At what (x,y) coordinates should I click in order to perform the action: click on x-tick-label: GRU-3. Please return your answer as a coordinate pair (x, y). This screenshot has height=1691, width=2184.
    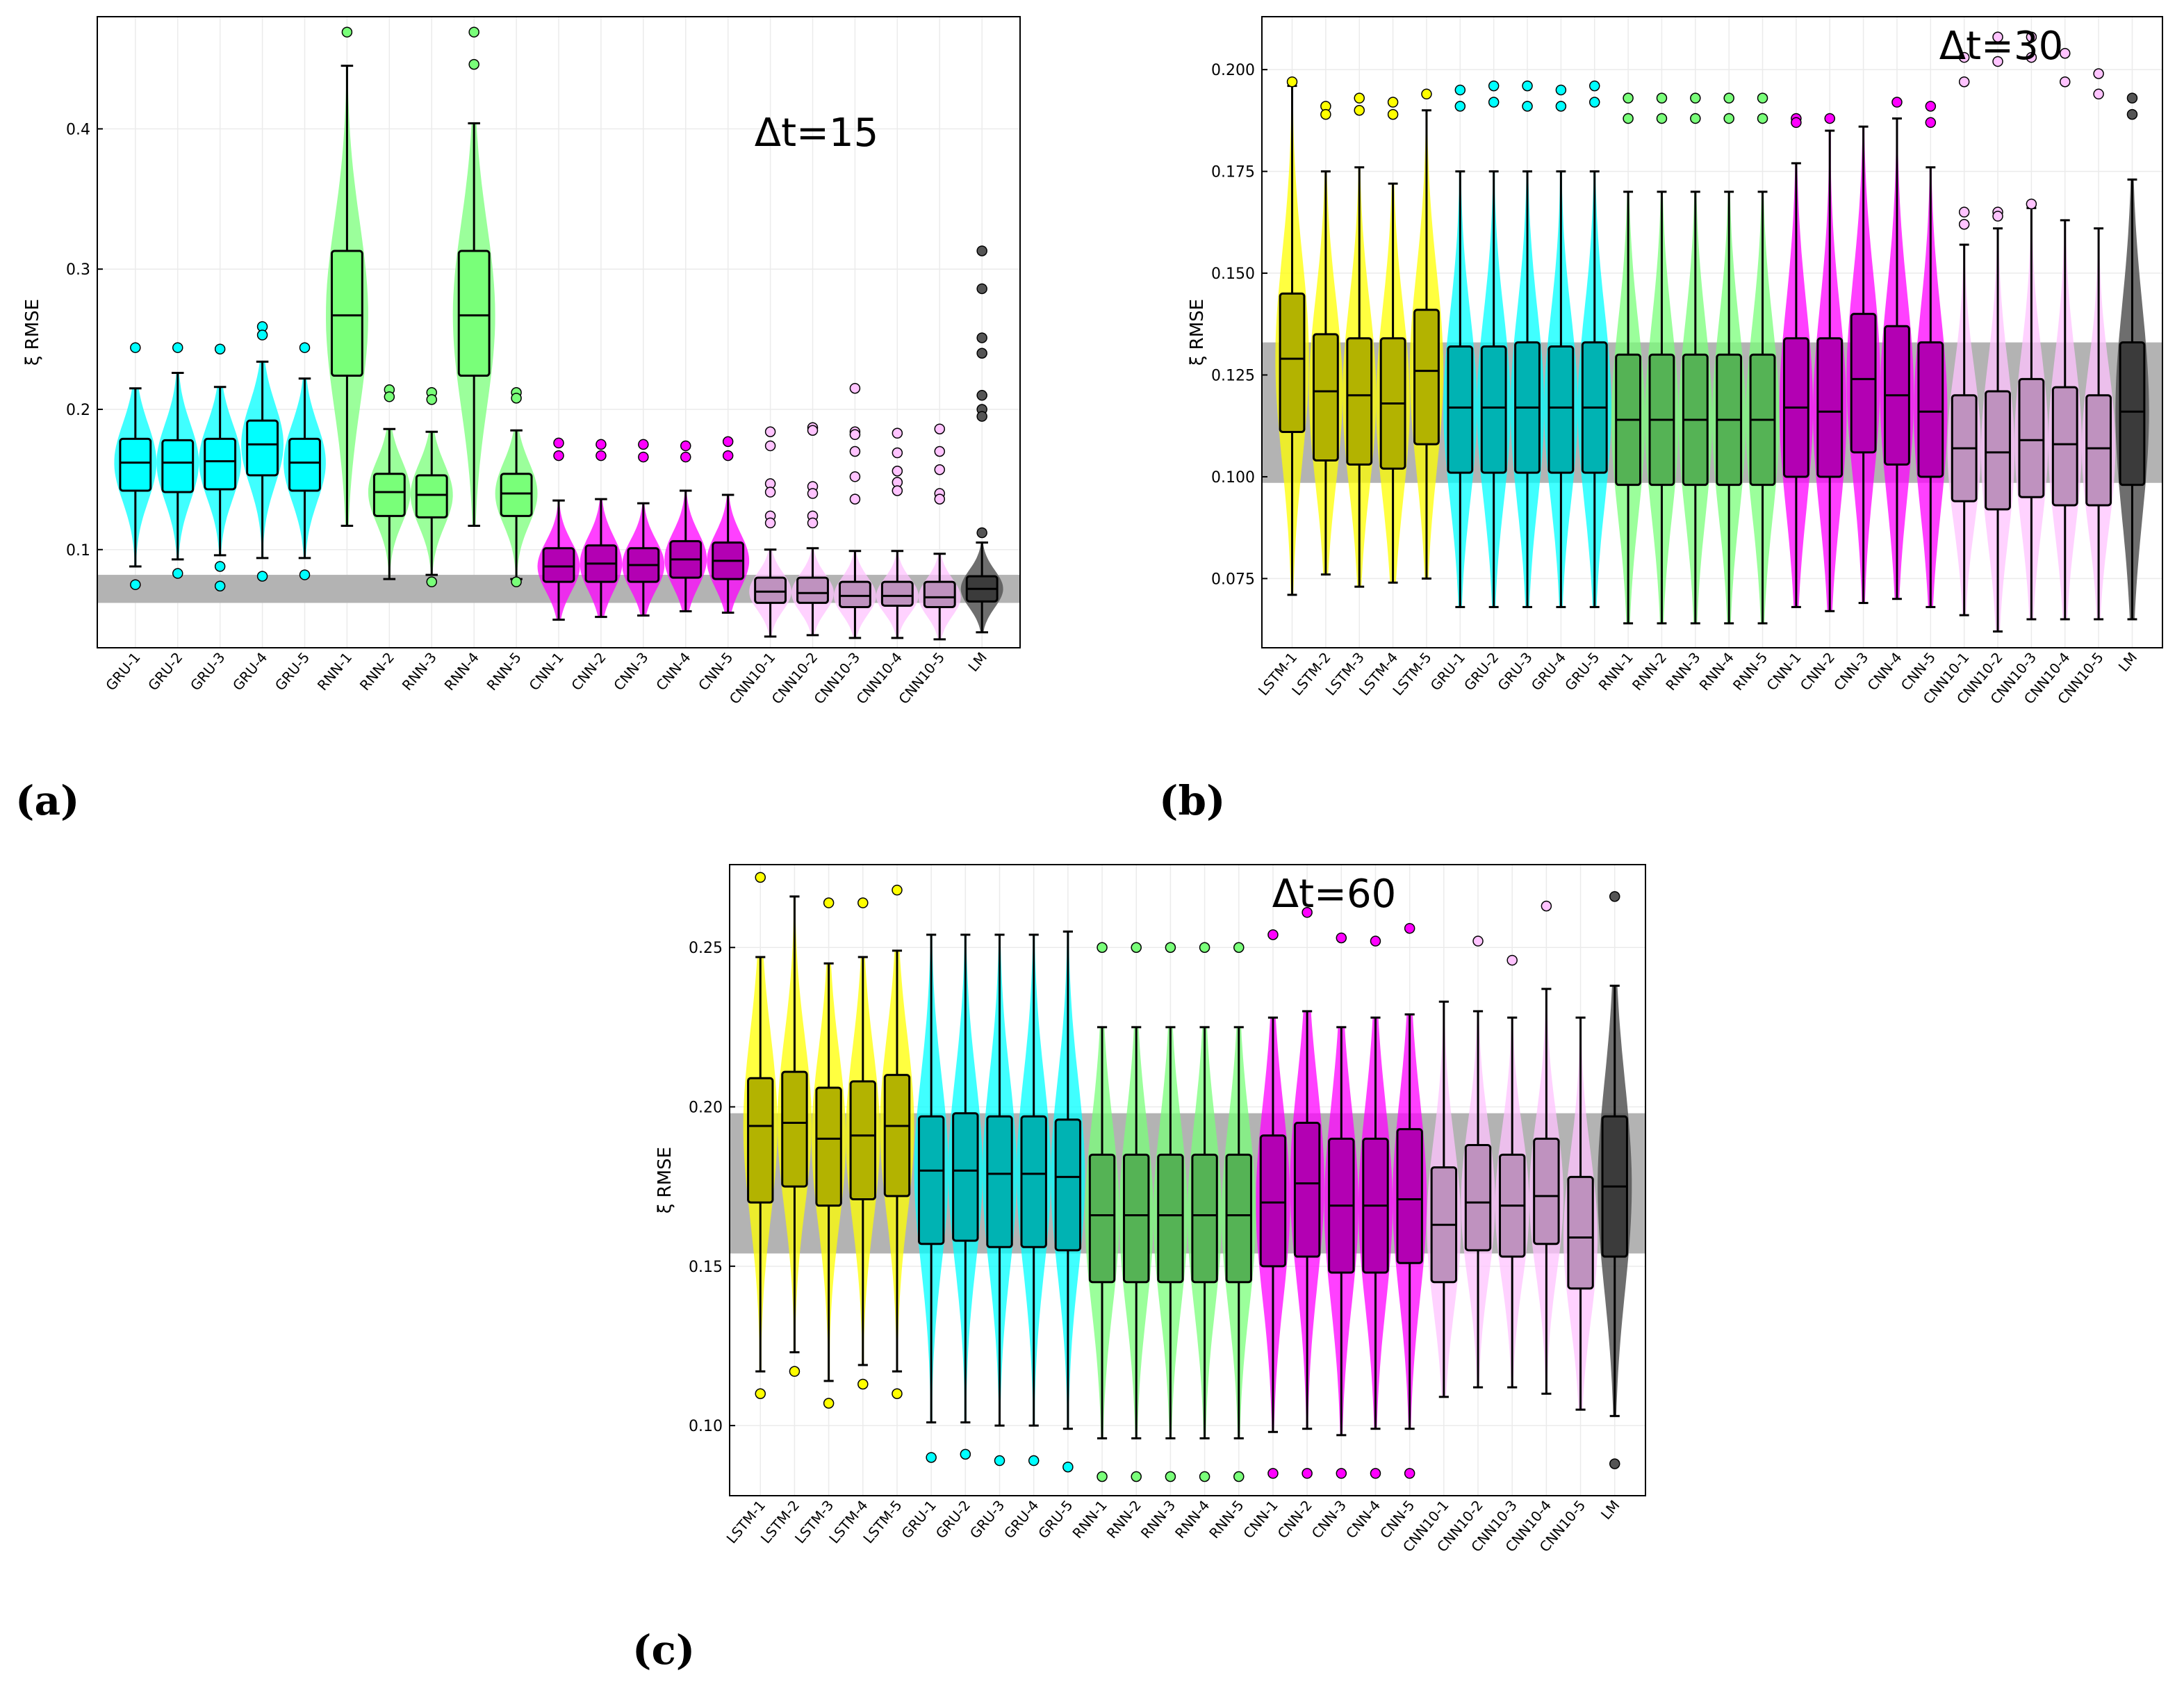
    Looking at the image, I should click on (208, 671).